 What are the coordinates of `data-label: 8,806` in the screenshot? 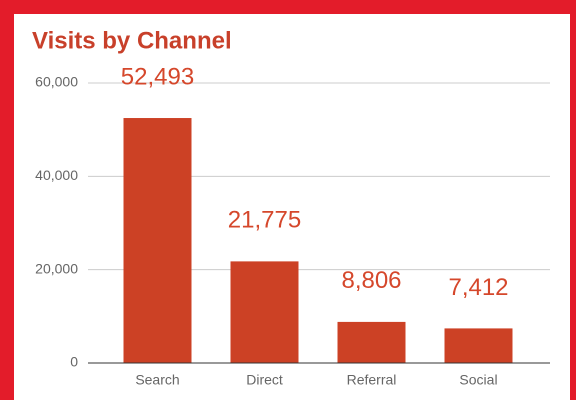 It's located at (371, 280).